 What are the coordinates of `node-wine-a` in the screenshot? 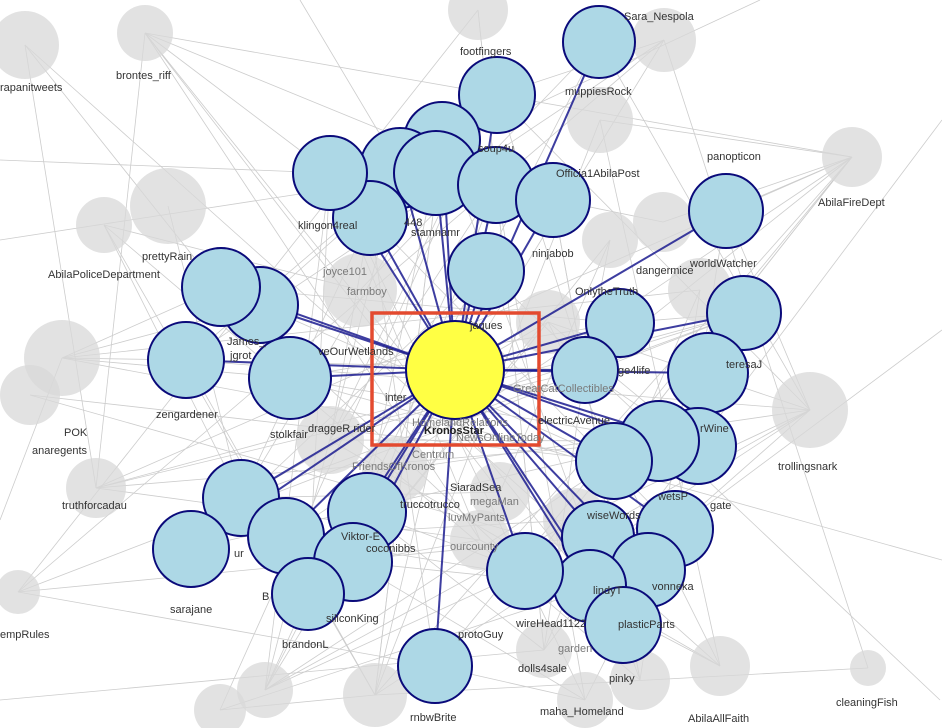 It's located at (708, 373).